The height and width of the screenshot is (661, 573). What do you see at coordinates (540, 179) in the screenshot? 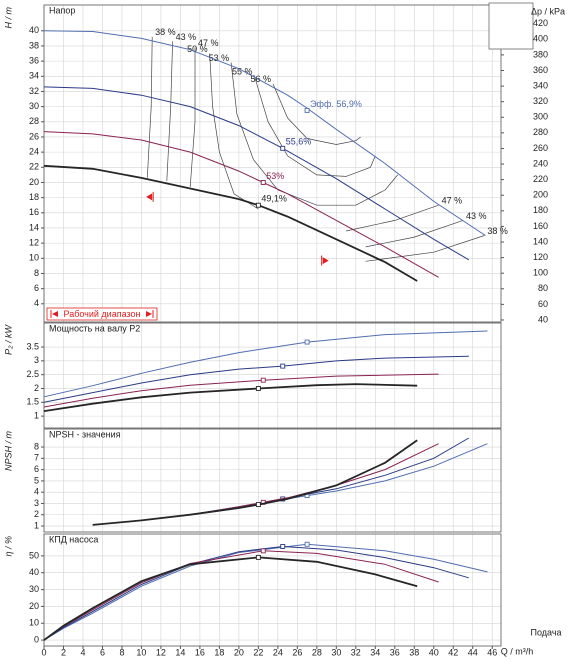
I see `y2-tick-label: 220` at bounding box center [540, 179].